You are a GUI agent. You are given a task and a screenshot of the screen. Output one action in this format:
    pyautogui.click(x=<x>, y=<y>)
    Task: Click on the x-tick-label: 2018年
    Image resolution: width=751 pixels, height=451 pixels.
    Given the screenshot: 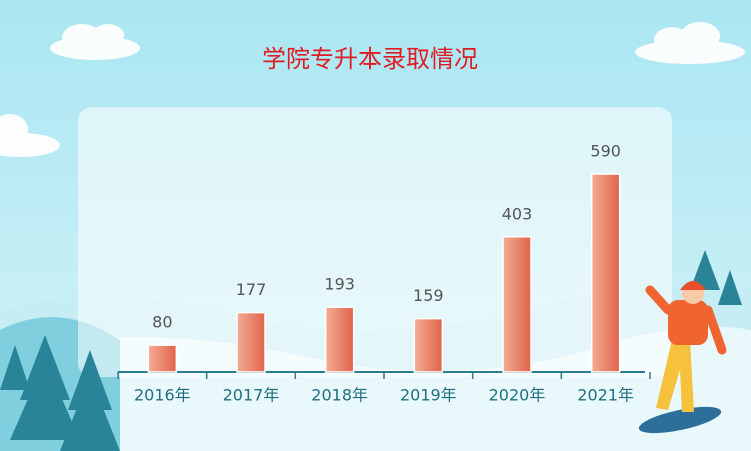 What is the action you would take?
    pyautogui.click(x=339, y=395)
    